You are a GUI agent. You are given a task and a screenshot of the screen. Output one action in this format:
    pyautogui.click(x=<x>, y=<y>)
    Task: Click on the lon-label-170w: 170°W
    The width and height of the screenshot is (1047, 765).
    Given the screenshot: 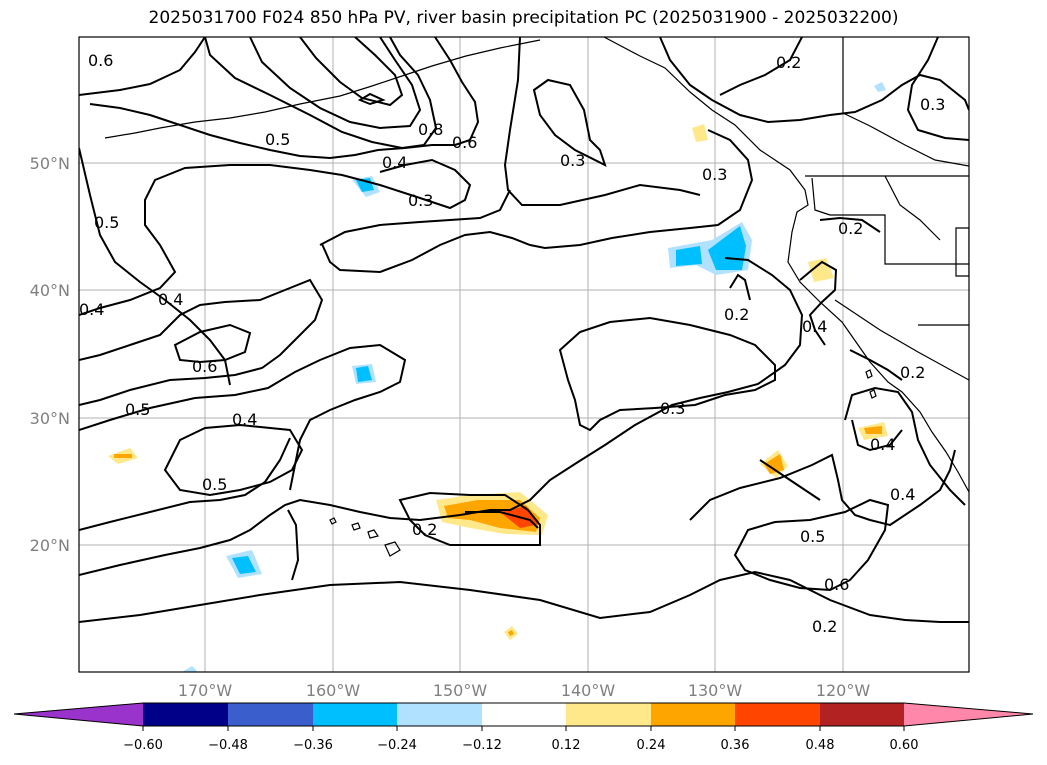 What is the action you would take?
    pyautogui.click(x=205, y=690)
    